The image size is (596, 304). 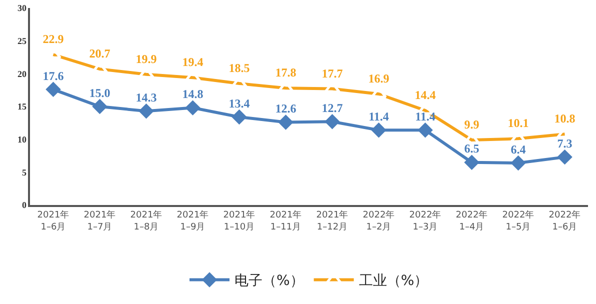 I want to click on x-tick-label: 2021年 1–6月, so click(x=53, y=221).